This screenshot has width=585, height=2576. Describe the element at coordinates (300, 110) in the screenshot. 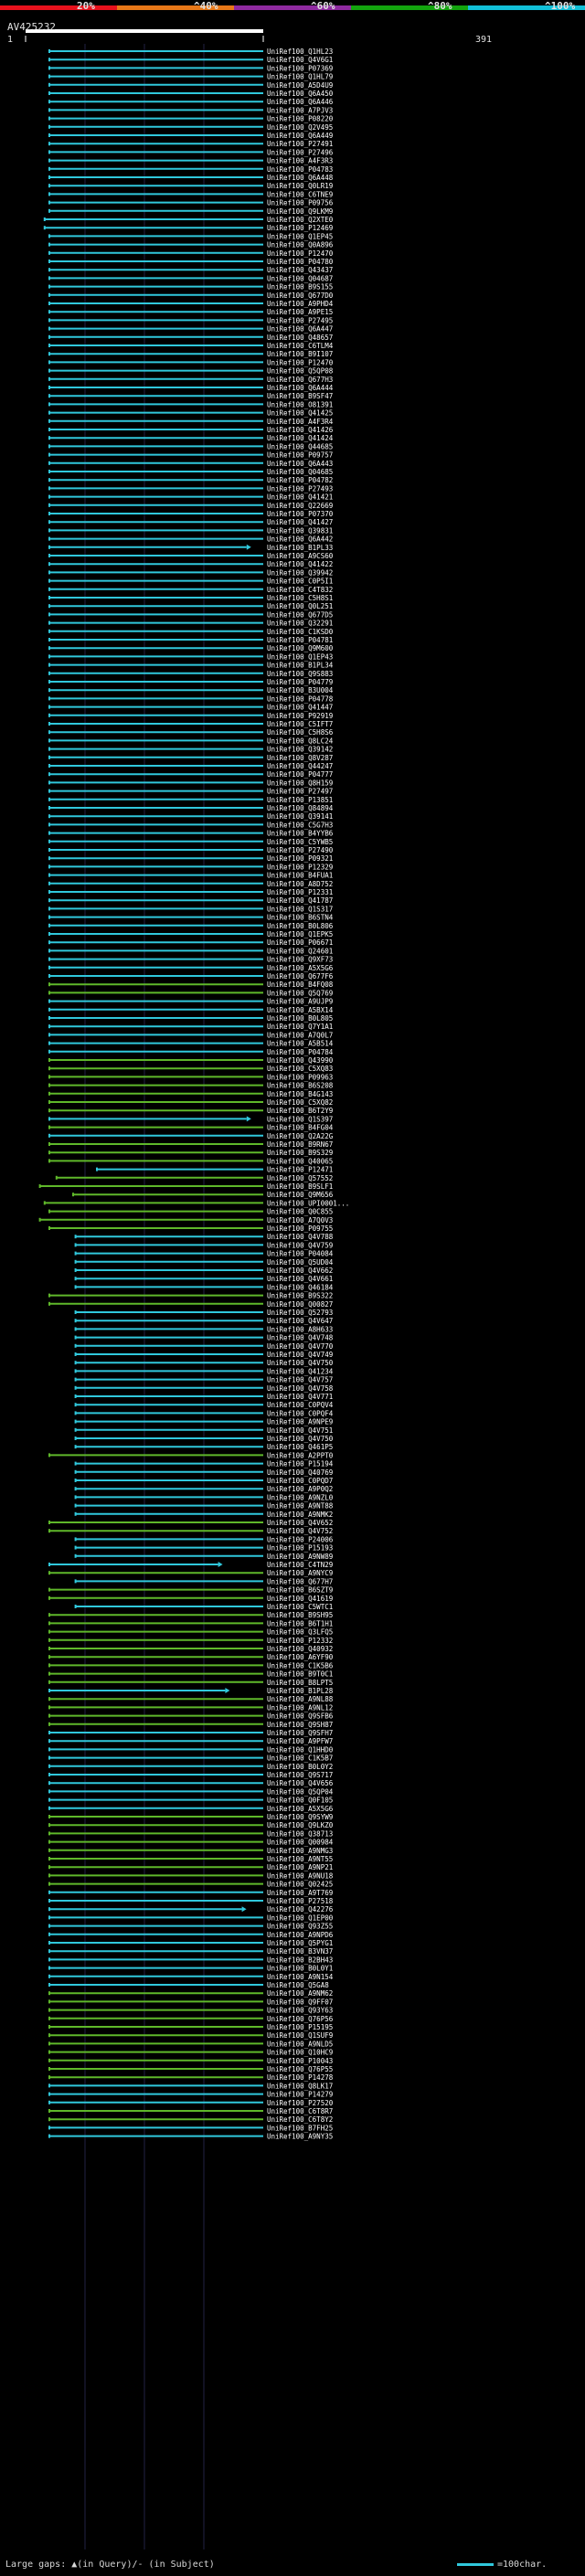

I see `hit-label: UniRef100_A7PJV3` at that location.